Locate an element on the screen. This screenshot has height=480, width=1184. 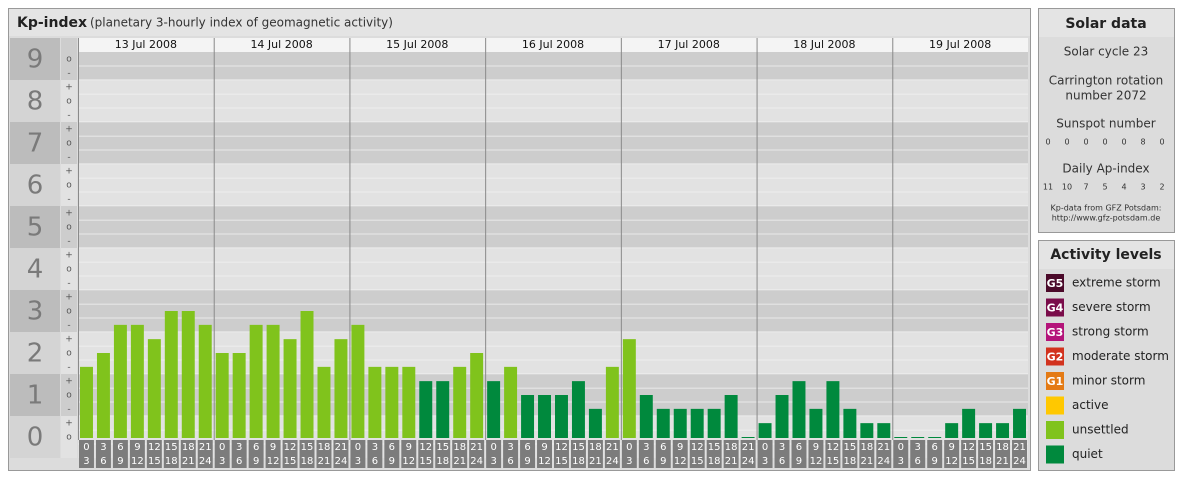
hour-label: 21 is located at coordinates (188, 461).